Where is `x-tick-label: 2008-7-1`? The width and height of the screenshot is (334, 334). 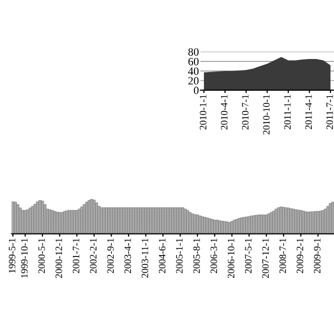
x-tick-label: 2008-7-1 is located at coordinates (282, 256).